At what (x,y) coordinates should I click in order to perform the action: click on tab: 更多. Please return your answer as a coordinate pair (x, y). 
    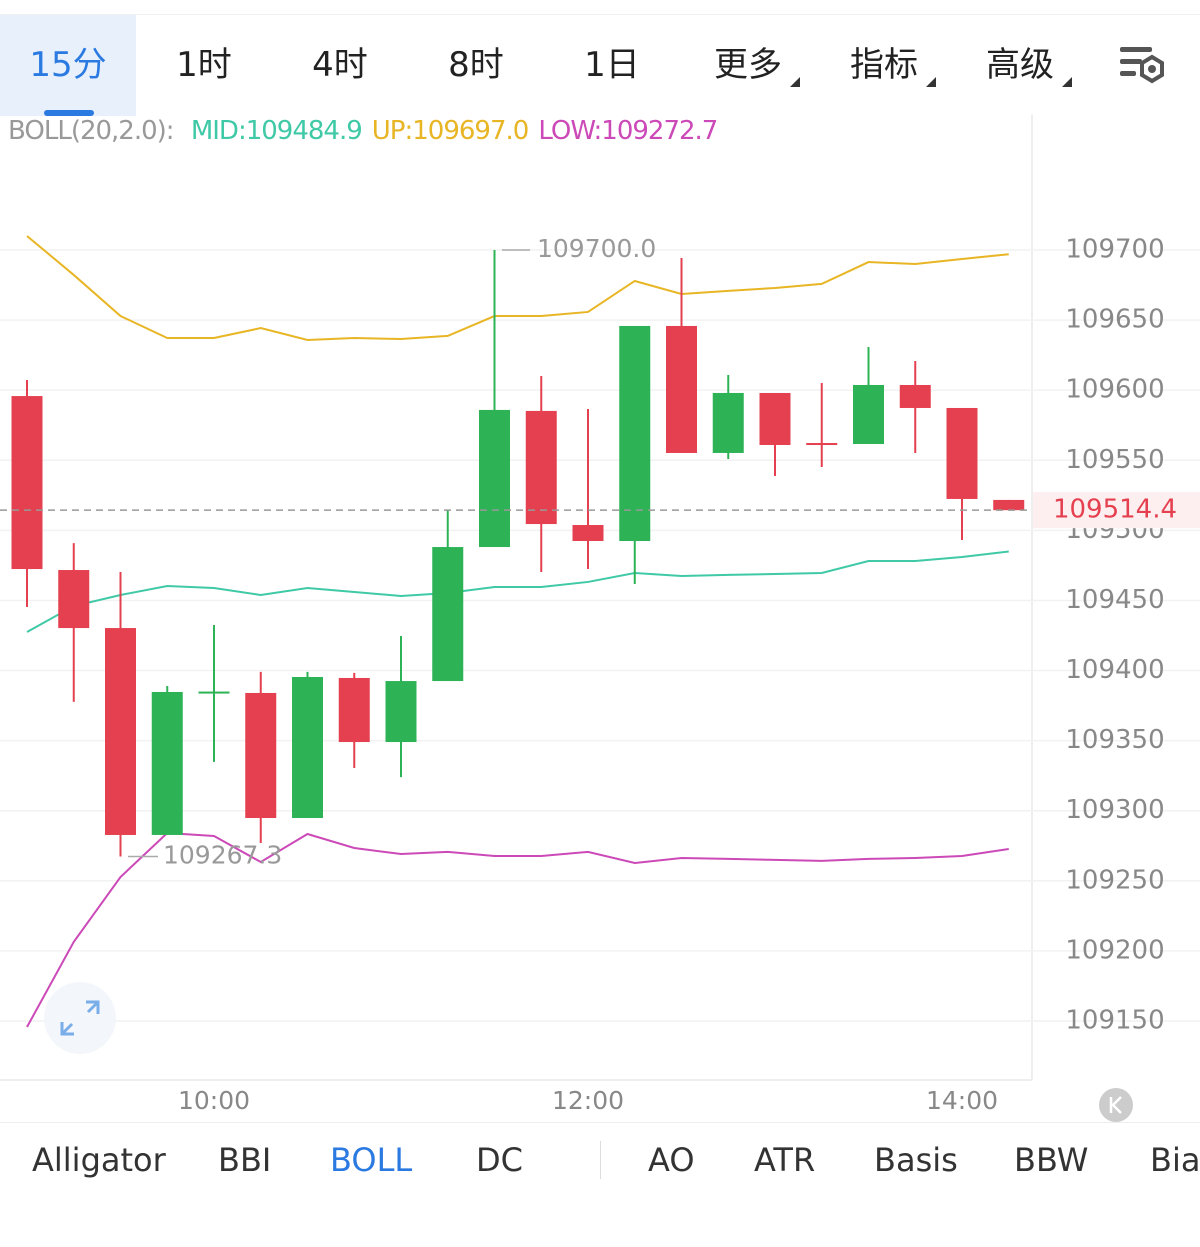
    Looking at the image, I should click on (748, 65).